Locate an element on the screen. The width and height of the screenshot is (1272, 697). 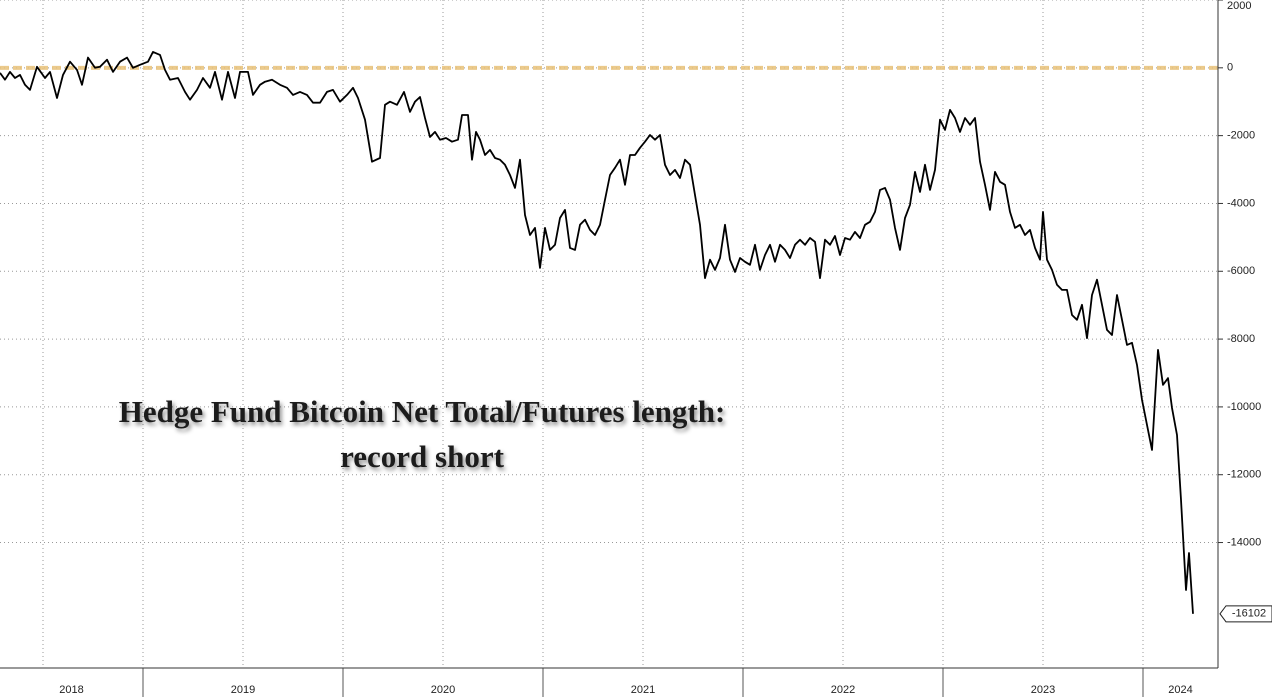
y-tick-label: 2000 is located at coordinates (1239, 6).